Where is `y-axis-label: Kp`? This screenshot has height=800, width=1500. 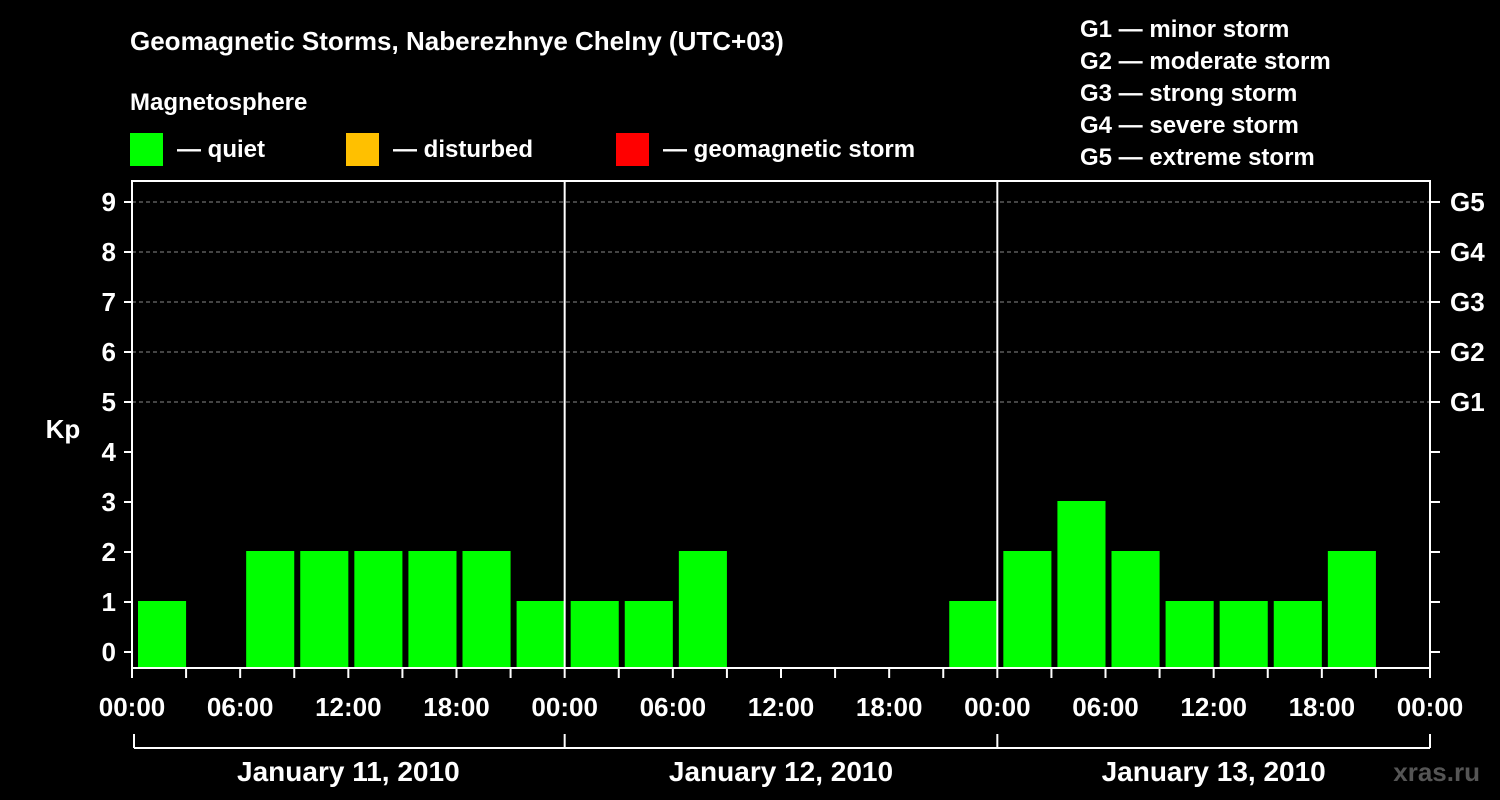
y-axis-label: Kp is located at coordinates (63, 429).